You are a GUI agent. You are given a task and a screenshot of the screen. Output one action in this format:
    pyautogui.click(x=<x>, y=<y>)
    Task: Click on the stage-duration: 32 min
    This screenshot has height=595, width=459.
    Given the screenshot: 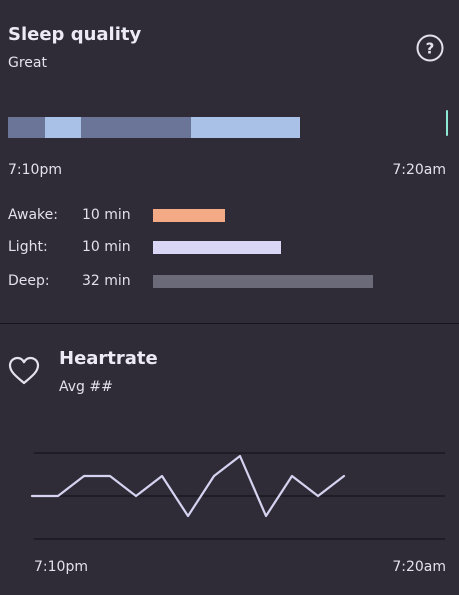 What is the action you would take?
    pyautogui.click(x=106, y=281)
    